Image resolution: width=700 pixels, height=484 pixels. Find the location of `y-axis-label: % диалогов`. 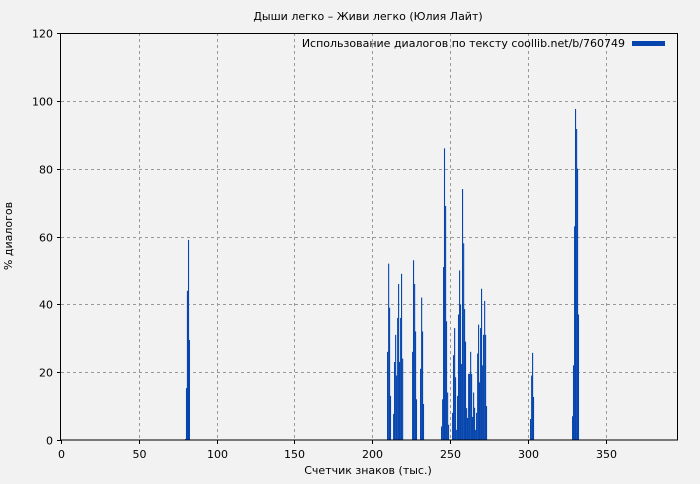

y-axis-label: % диалогов is located at coordinates (8, 236).